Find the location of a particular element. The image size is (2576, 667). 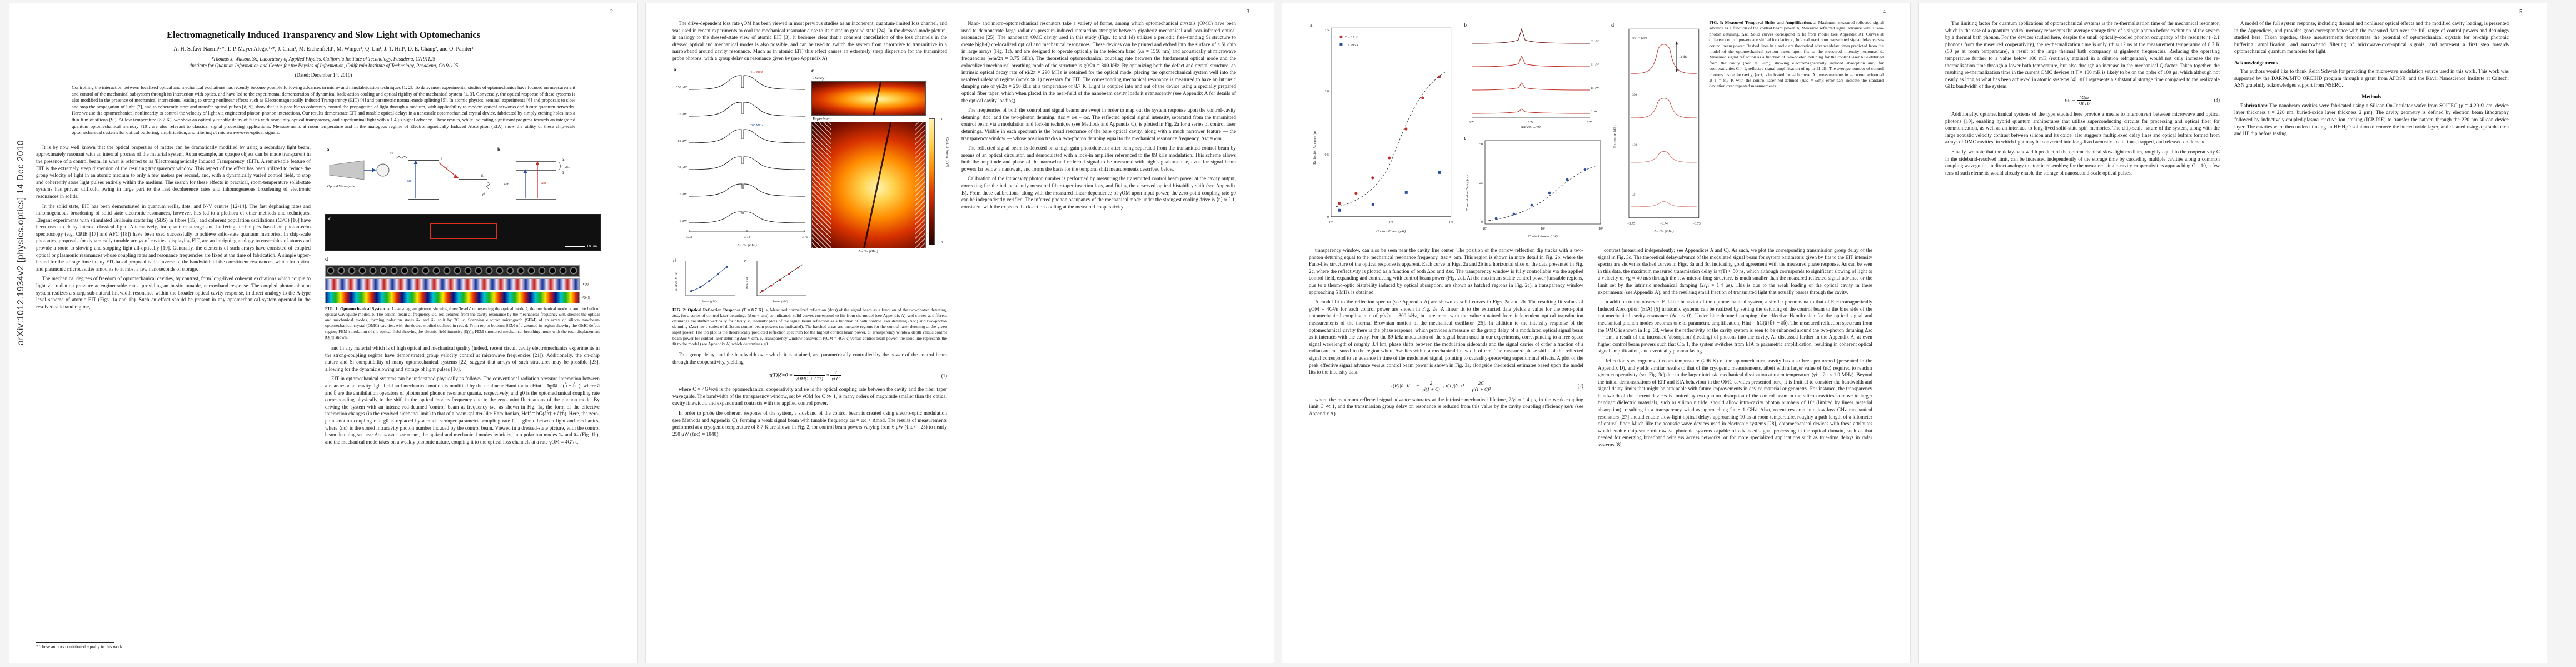

x-tick: 3.74 is located at coordinates (747, 237).